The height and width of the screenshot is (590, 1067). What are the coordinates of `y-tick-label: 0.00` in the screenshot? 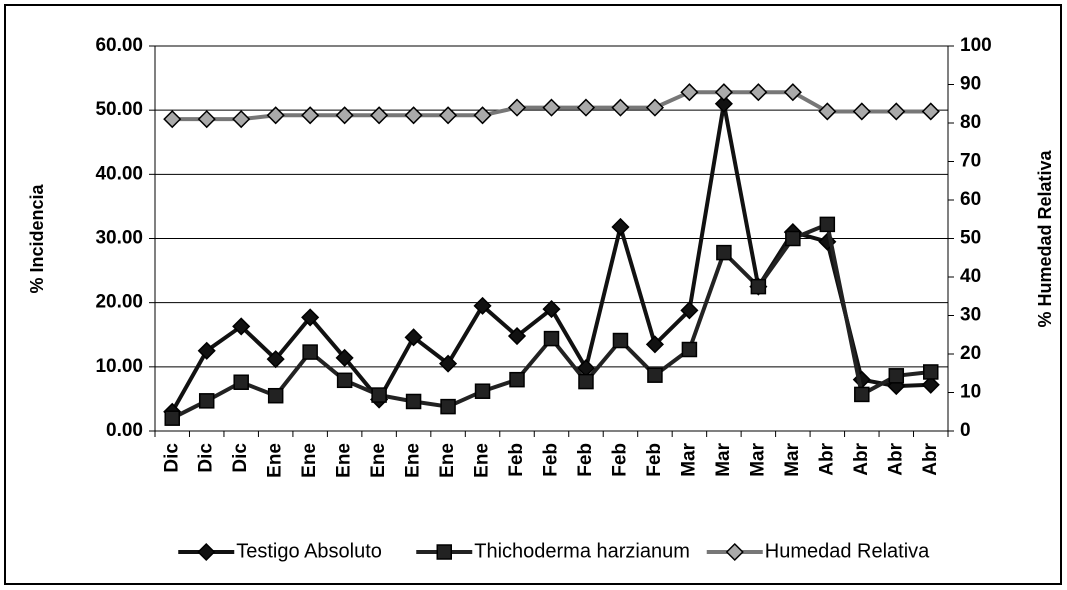 It's located at (124, 430).